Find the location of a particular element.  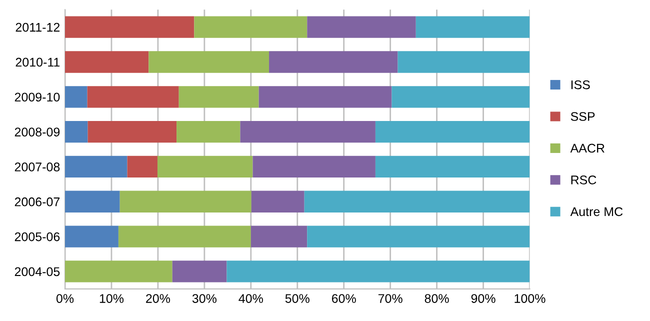

x-tick-label: 40% is located at coordinates (250, 298).